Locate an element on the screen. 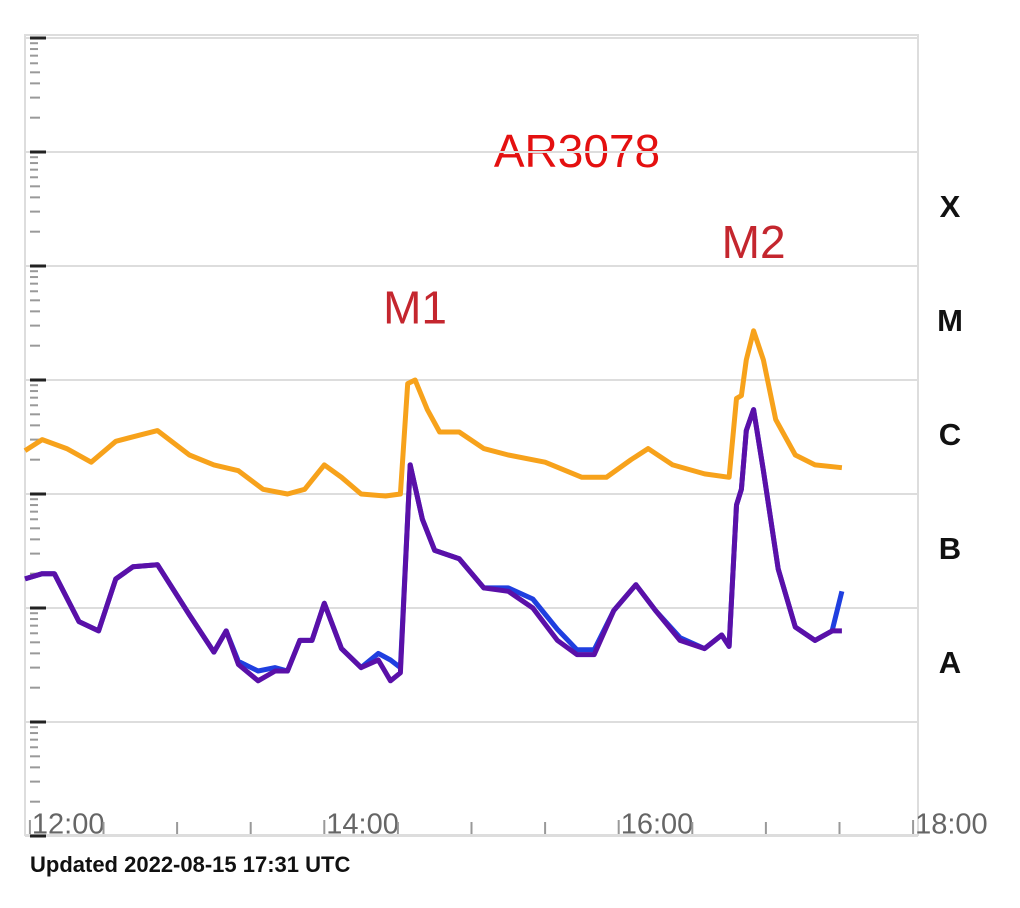 Image resolution: width=1020 pixels, height=908 pixels. x-tick-label: 14:00 is located at coordinates (362, 825).